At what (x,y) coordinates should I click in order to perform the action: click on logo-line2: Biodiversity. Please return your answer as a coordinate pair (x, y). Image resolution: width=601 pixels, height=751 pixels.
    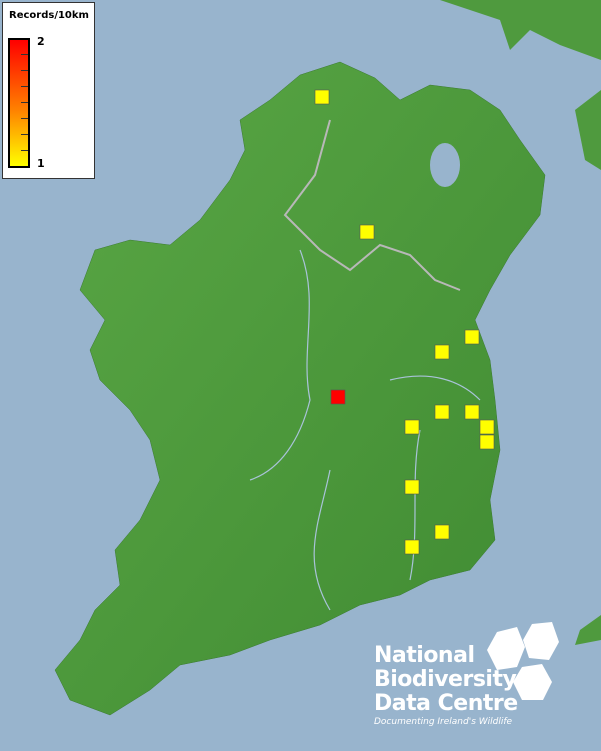
    Looking at the image, I should click on (445, 679).